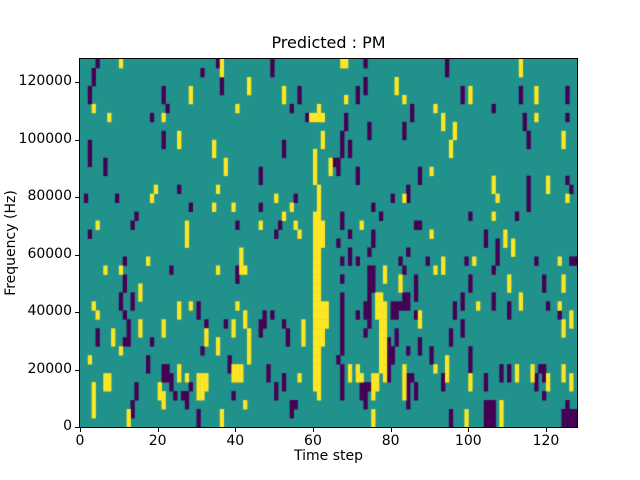  Describe the element at coordinates (45, 138) in the screenshot. I see `y-tick-label: 100000` at that location.